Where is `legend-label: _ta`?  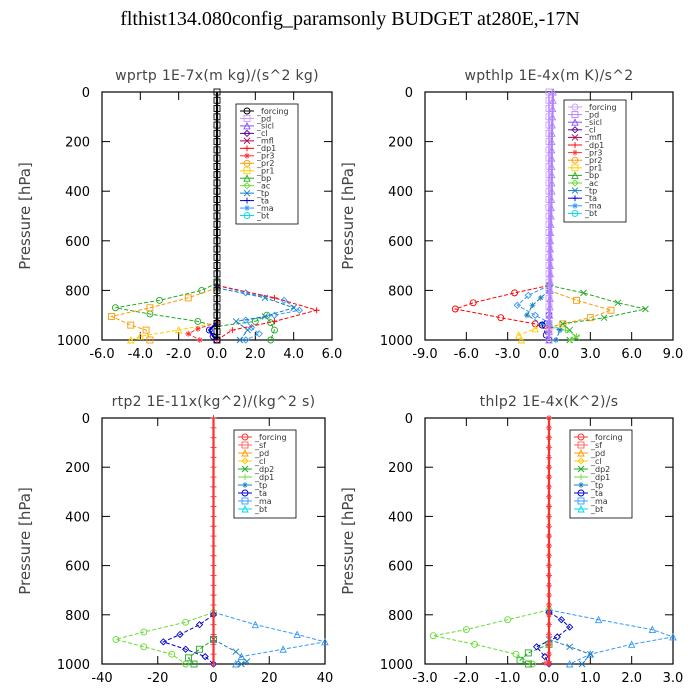 legend-label: _ta is located at coordinates (596, 493).